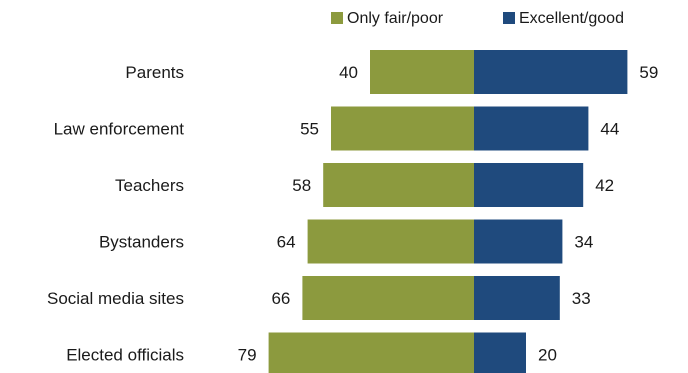 The image size is (688, 373). What do you see at coordinates (509, 18) in the screenshot?
I see `legend-swatch-excellent-good` at bounding box center [509, 18].